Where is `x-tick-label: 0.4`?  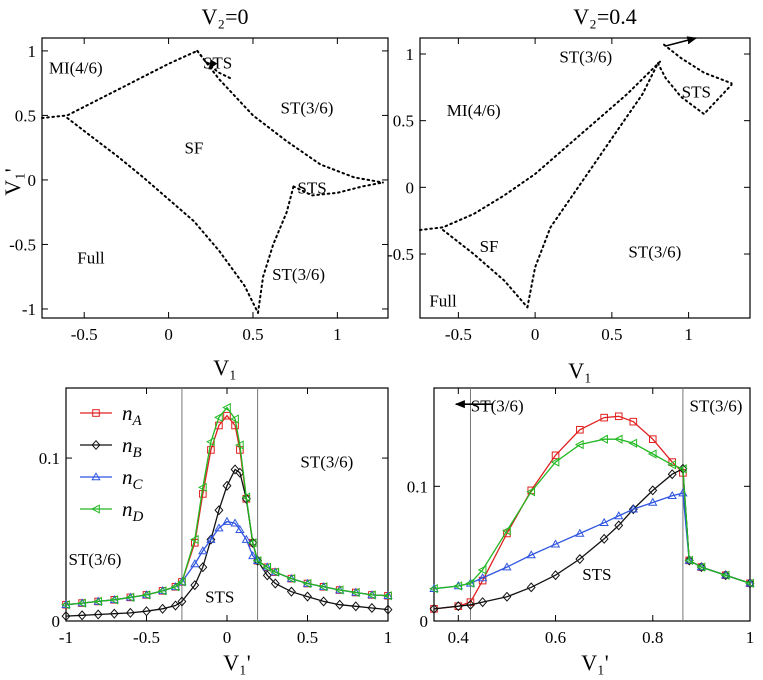
x-tick-label: 0.4 is located at coordinates (459, 637).